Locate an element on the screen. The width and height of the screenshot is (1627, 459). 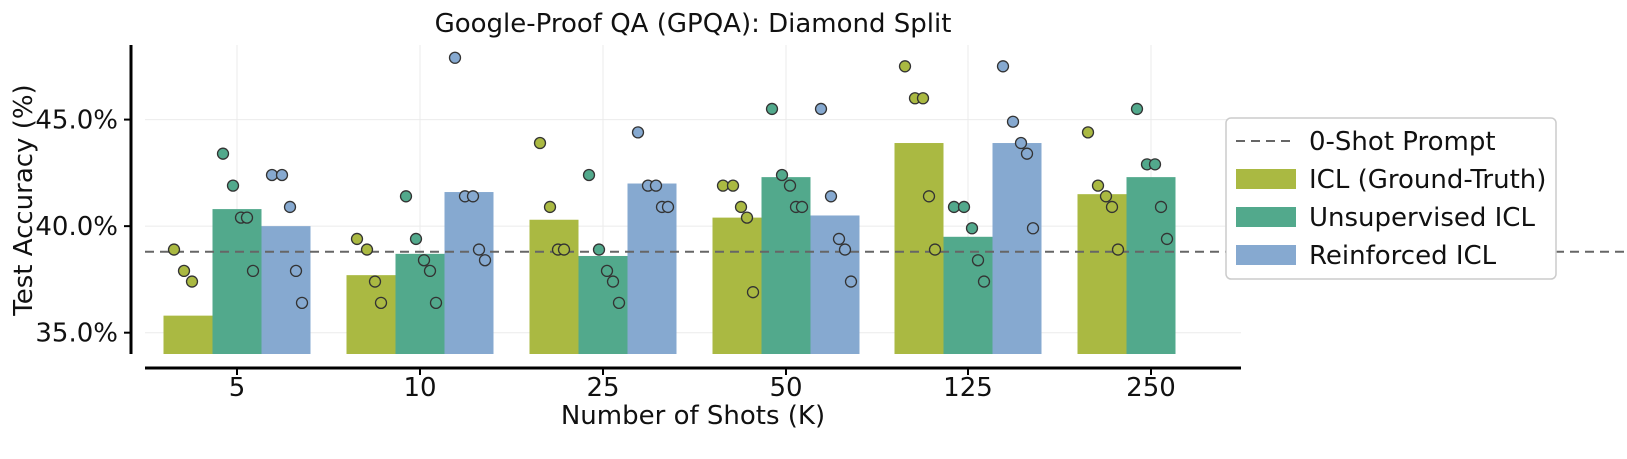
x-ticks: 5 10 25 50 125 250 is located at coordinates (702, 385).